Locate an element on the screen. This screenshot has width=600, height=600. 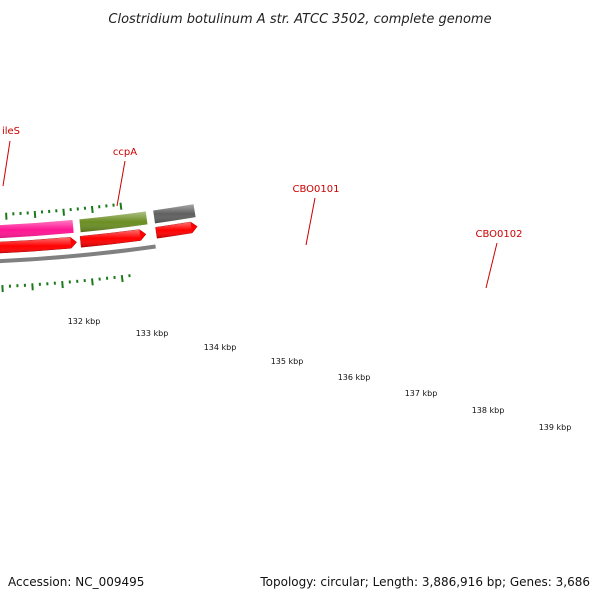
gene-label-ccpA: ccpA is located at coordinates (125, 152).